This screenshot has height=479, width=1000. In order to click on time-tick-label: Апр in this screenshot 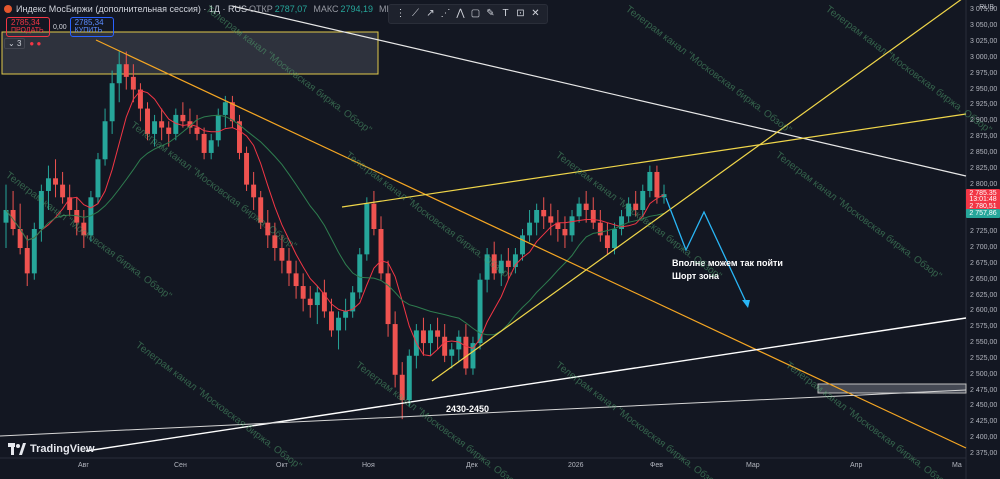, I will do `click(856, 465)`.